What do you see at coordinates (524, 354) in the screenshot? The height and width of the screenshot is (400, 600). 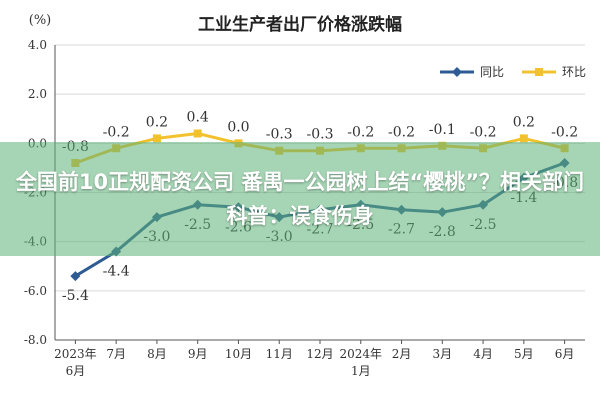 I see `x-tick-label: 5月` at bounding box center [524, 354].